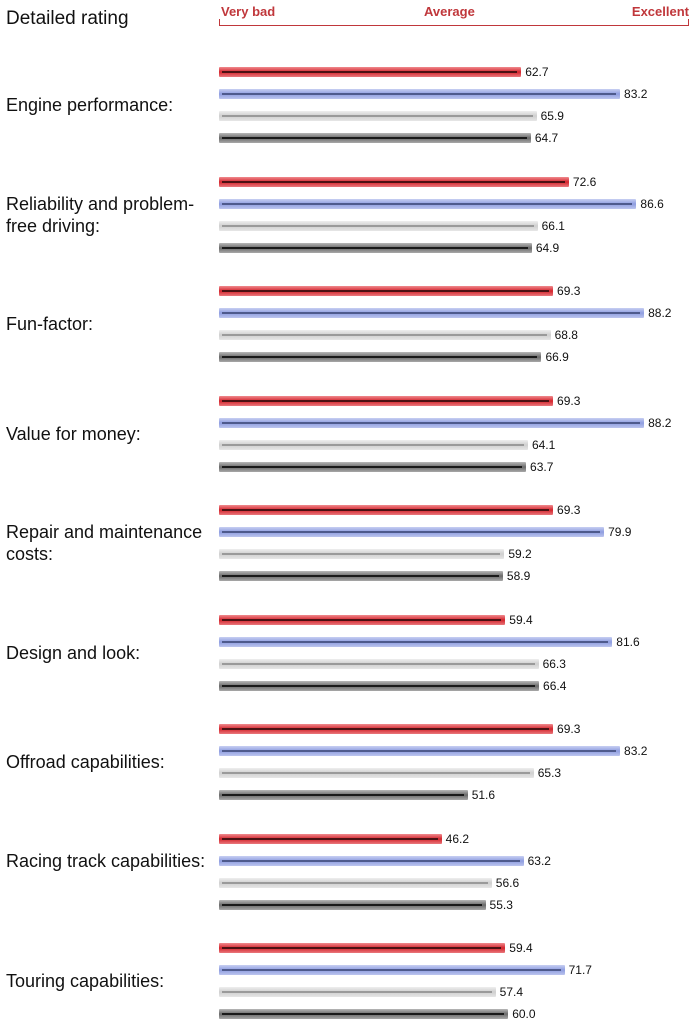  Describe the element at coordinates (543, 444) in the screenshot. I see `data-label: 64.1` at that location.